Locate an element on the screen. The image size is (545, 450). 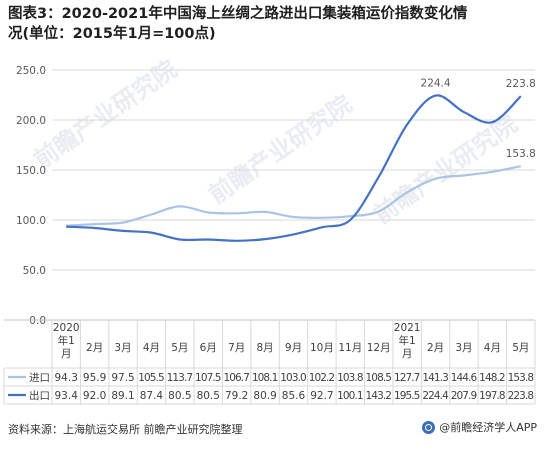
table-value: 127.7 is located at coordinates (407, 378).